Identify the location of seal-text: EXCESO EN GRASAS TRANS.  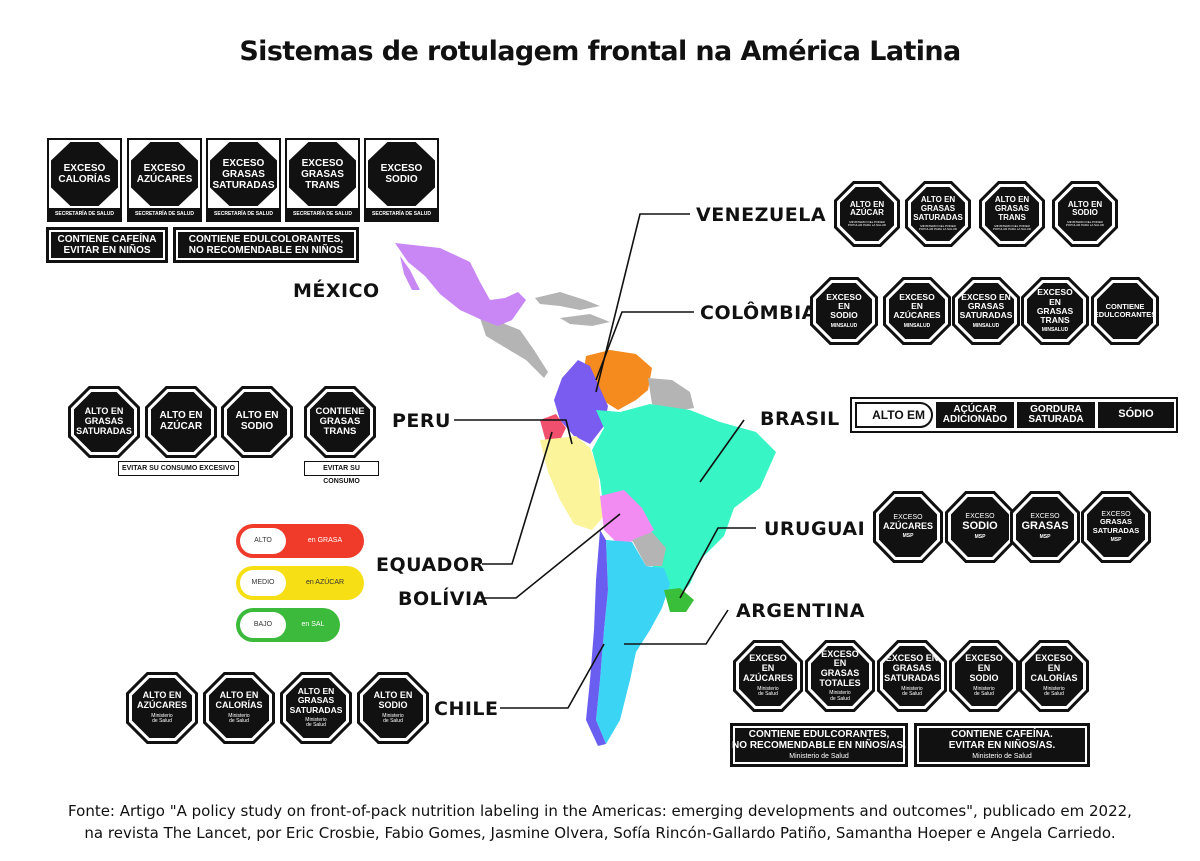
(1055, 306).